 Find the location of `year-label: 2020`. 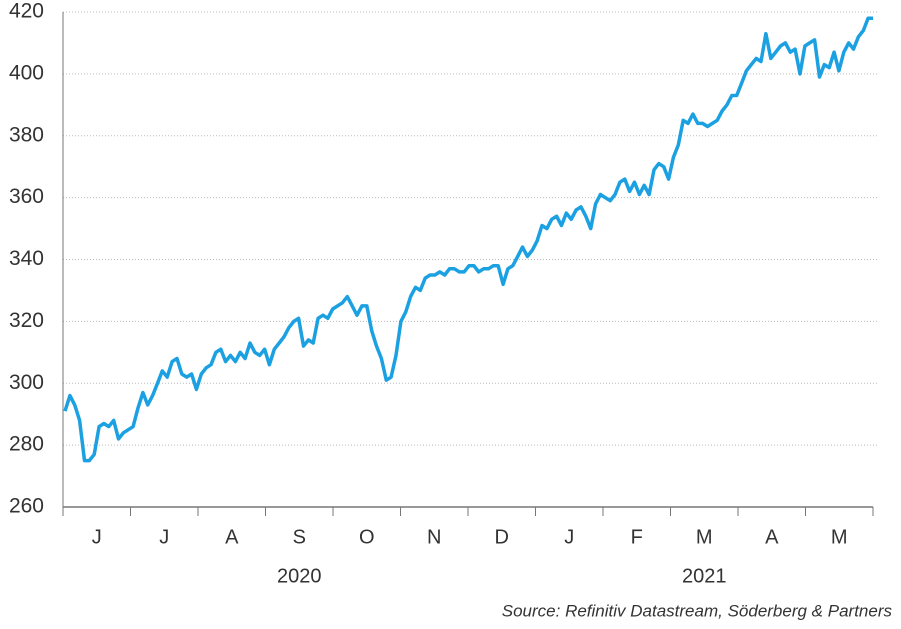

year-label: 2020 is located at coordinates (299, 576).